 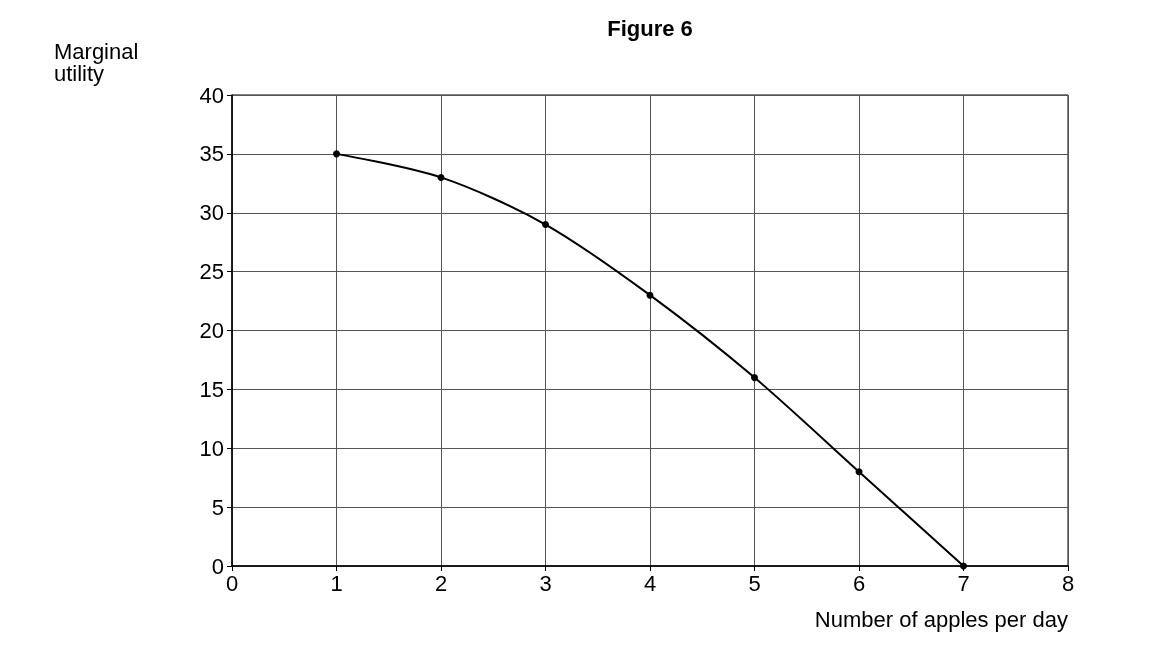 What do you see at coordinates (211, 272) in the screenshot?
I see `y-tick-label: 25` at bounding box center [211, 272].